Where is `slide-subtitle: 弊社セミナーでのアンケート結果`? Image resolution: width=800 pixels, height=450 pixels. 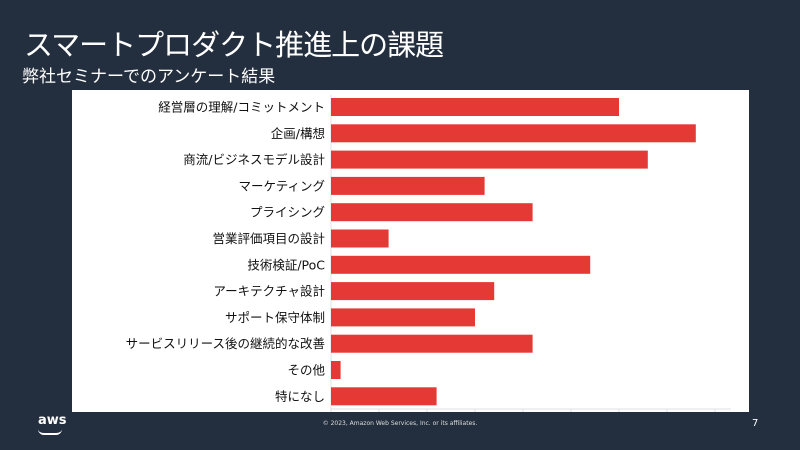 slide-subtitle: 弊社セミナーでのアンケート結果 is located at coordinates (149, 77).